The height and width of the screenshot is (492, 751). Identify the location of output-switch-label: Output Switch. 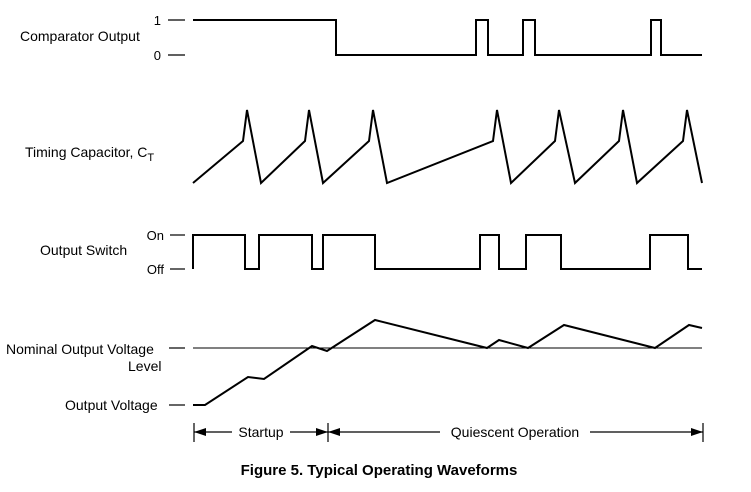
(83, 250).